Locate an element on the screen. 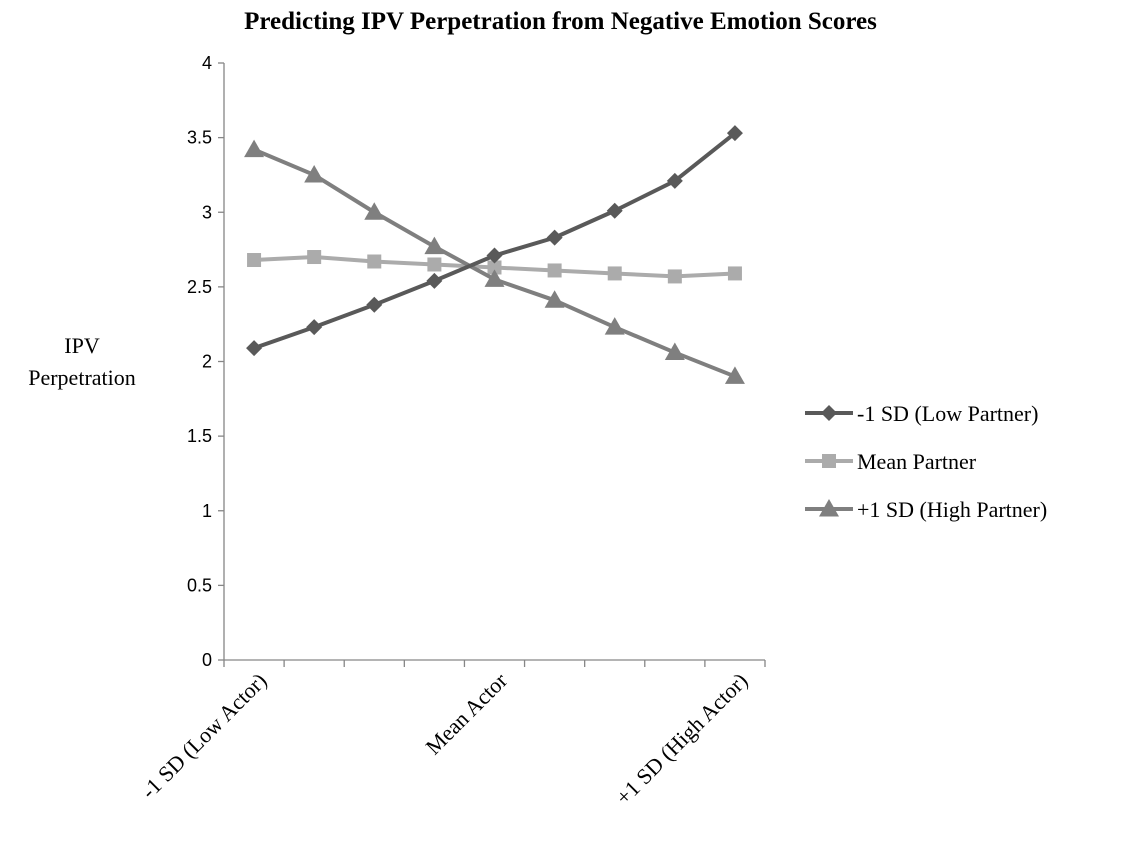  legend-item: Mean Partner is located at coordinates (891, 461).